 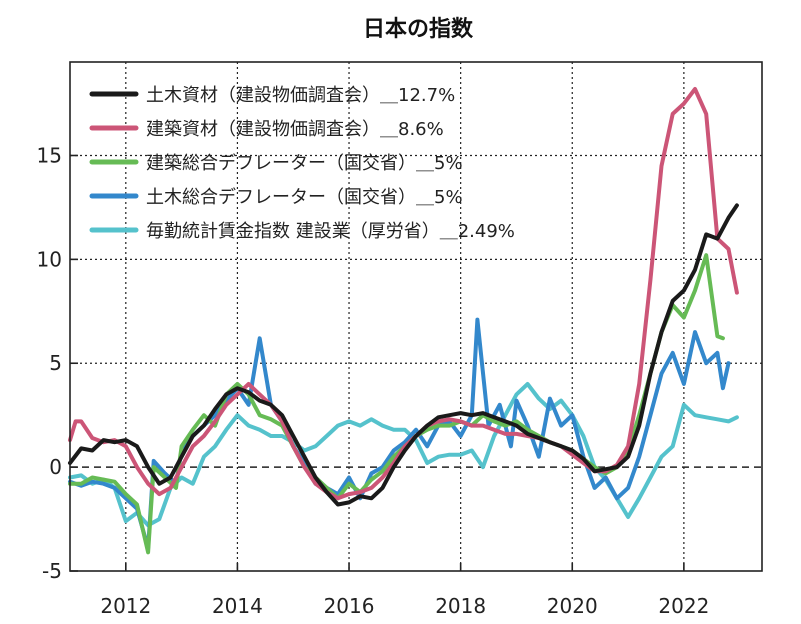 What do you see at coordinates (304, 197) in the screenshot?
I see `legend-label-4: 土木総合デフレーター（国交省）＿5%` at bounding box center [304, 197].